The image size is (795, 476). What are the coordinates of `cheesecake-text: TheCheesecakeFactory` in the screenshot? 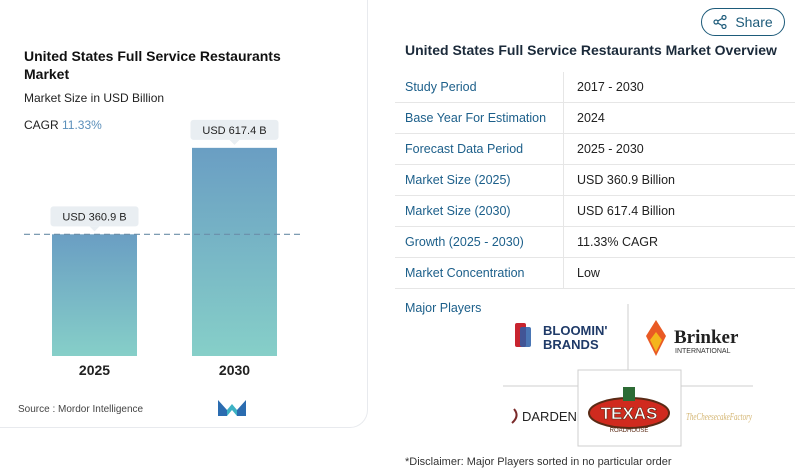 It's located at (719, 417).